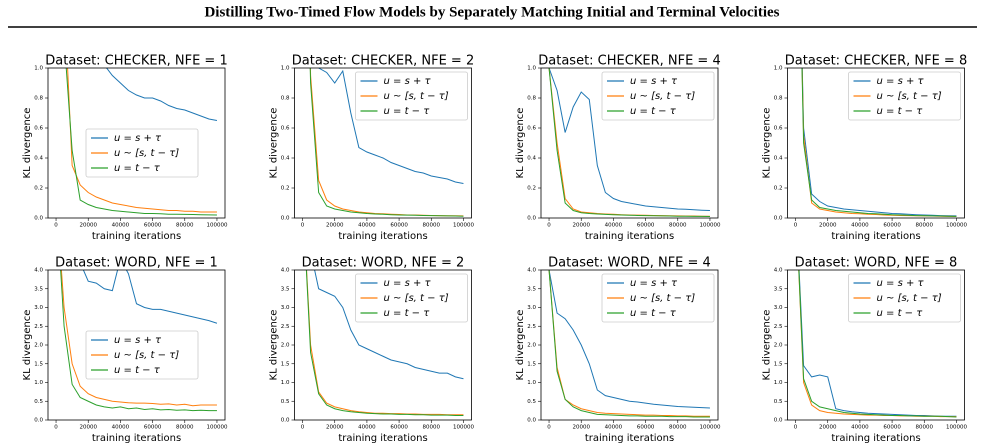 This screenshot has width=985, height=448. I want to click on y-tick-label: 0.0, so click(285, 219).